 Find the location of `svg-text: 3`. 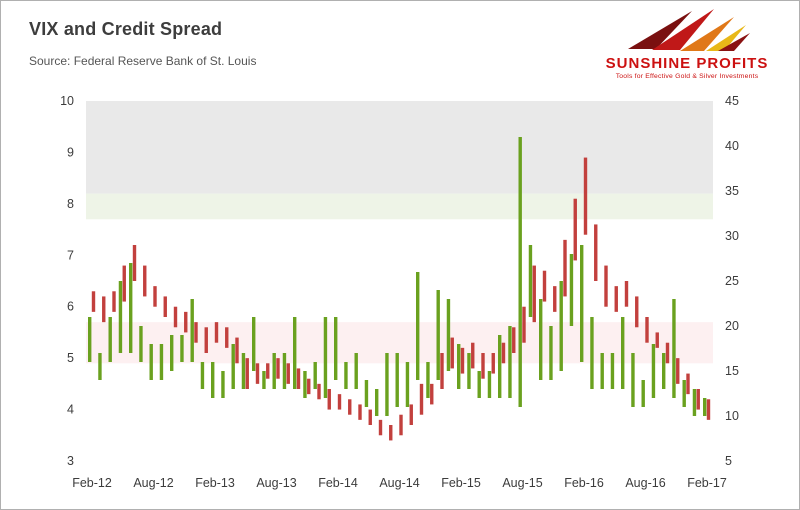

svg-text: 3 is located at coordinates (70, 461).